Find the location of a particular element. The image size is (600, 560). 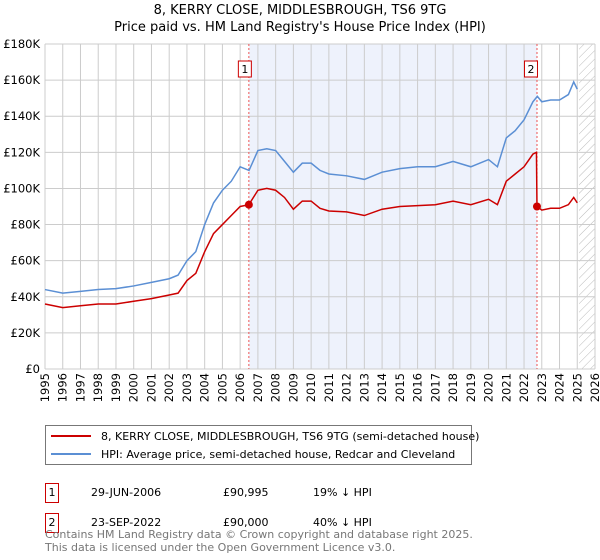

sale-price: £90,000 is located at coordinates (246, 522).